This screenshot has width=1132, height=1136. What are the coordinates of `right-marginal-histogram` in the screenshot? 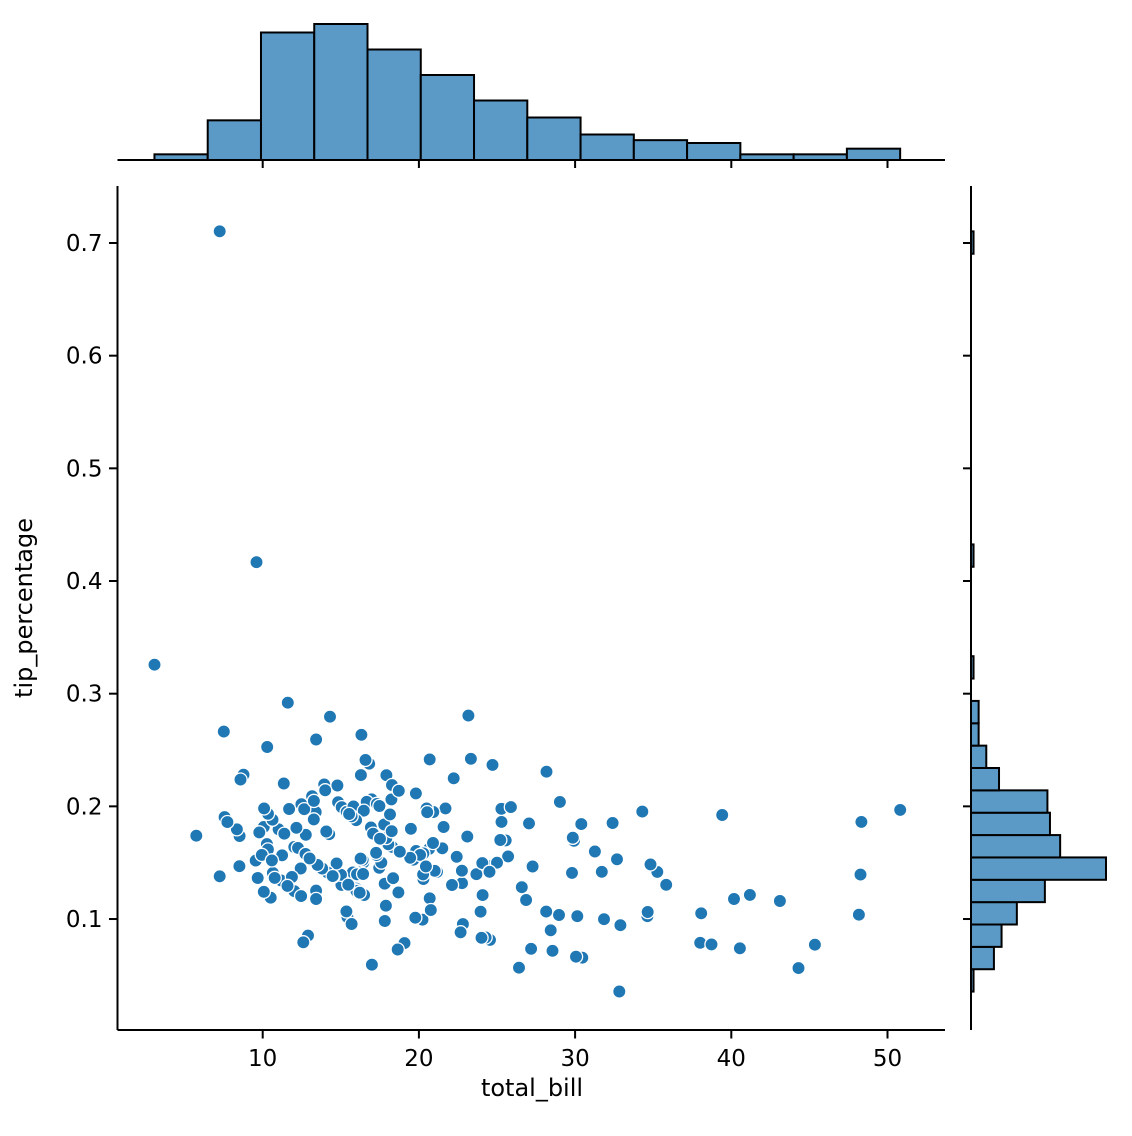 It's located at (1035, 608).